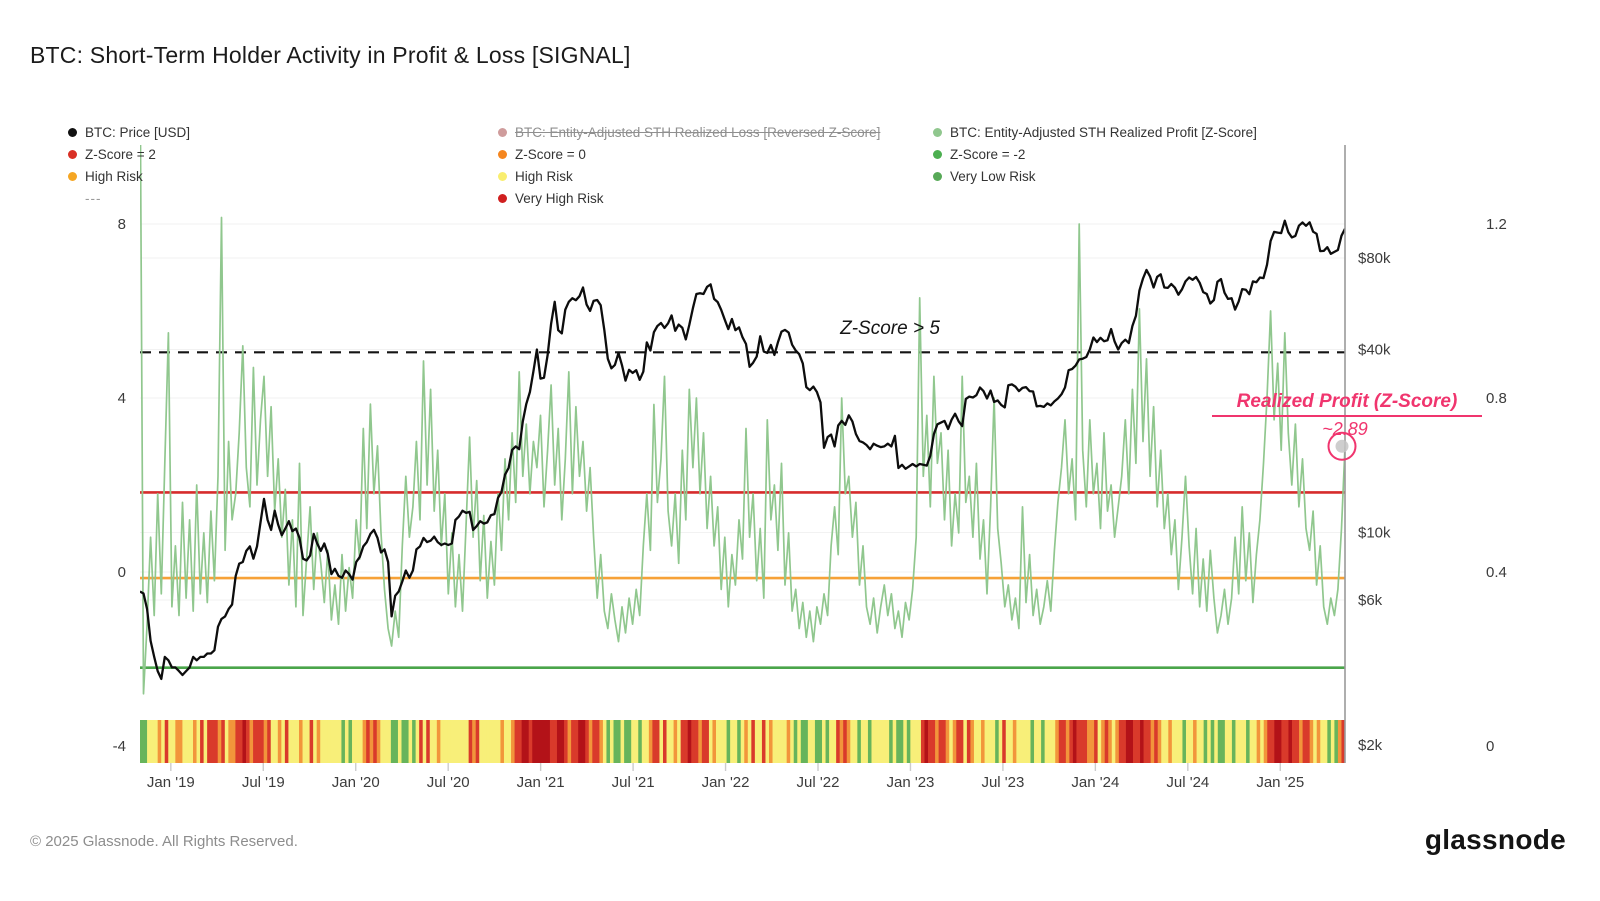 This screenshot has width=1600, height=901. I want to click on x-axis-tick-label: Jan '22, so click(726, 782).